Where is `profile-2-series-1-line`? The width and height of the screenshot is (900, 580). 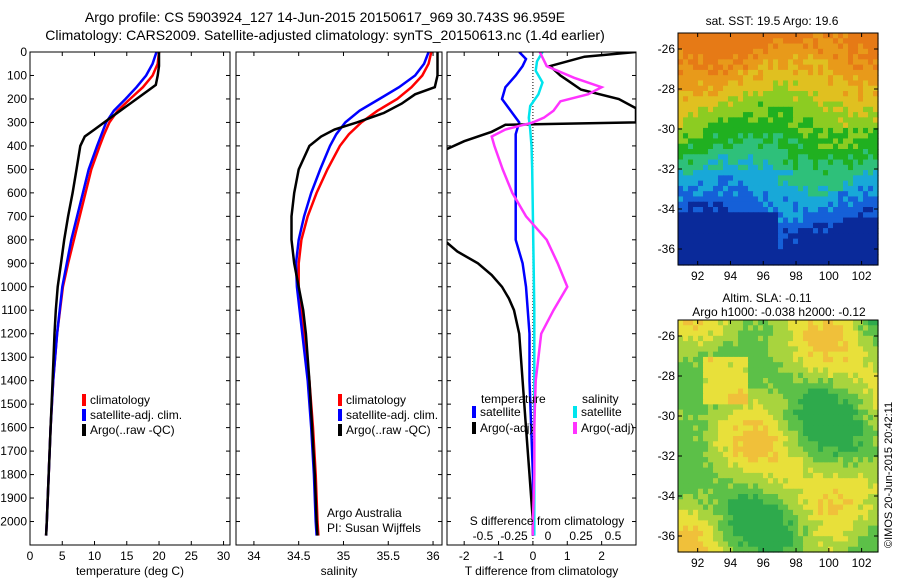 profile-2-series-1-line is located at coordinates (365, 294).